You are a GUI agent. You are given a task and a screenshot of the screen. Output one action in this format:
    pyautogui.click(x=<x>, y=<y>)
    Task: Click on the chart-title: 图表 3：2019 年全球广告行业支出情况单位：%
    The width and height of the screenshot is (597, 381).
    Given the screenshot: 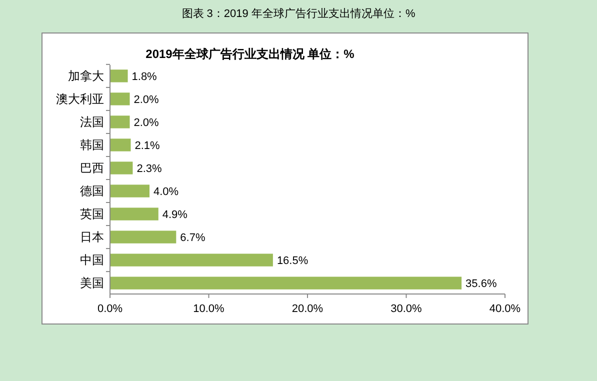 What is the action you would take?
    pyautogui.click(x=299, y=13)
    